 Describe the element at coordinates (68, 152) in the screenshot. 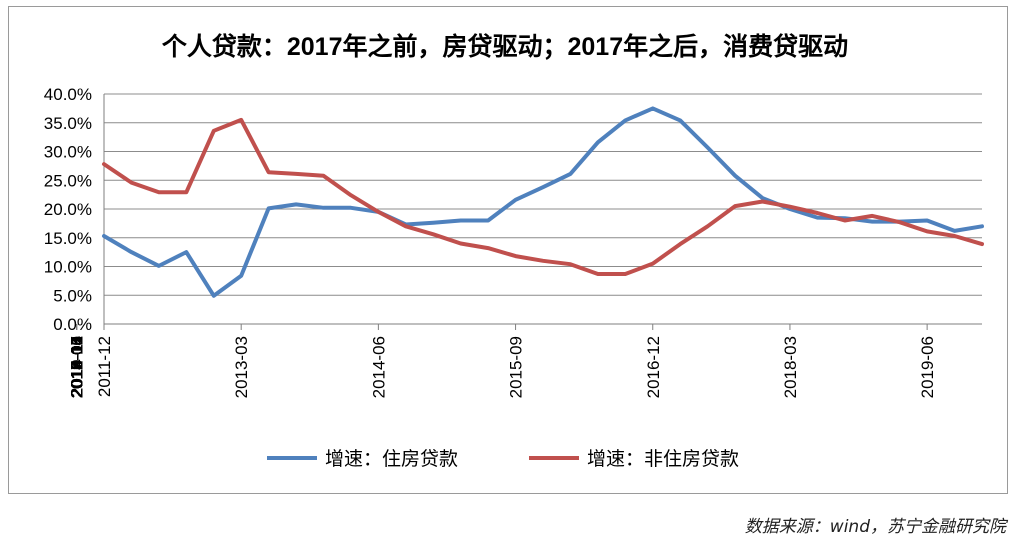

I see `y-tick-label: 30.0%` at that location.